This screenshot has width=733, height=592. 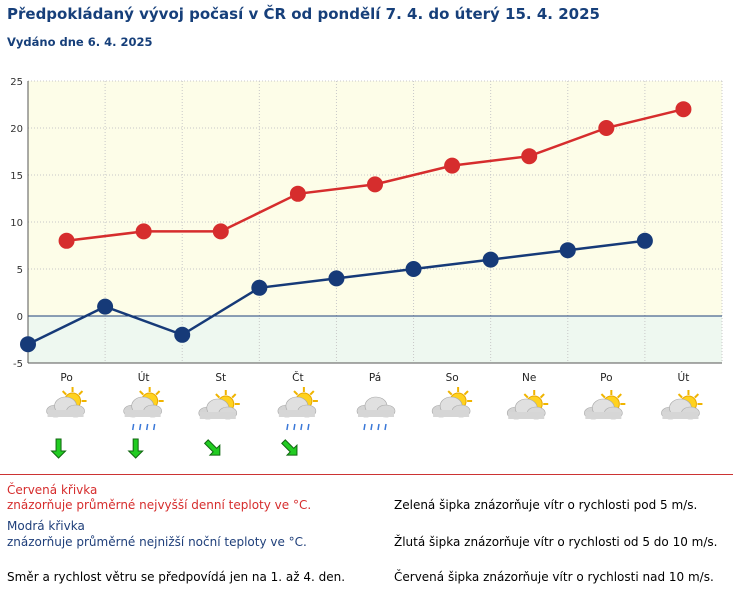 I want to click on y-tick-label: 5, so click(x=20, y=270).